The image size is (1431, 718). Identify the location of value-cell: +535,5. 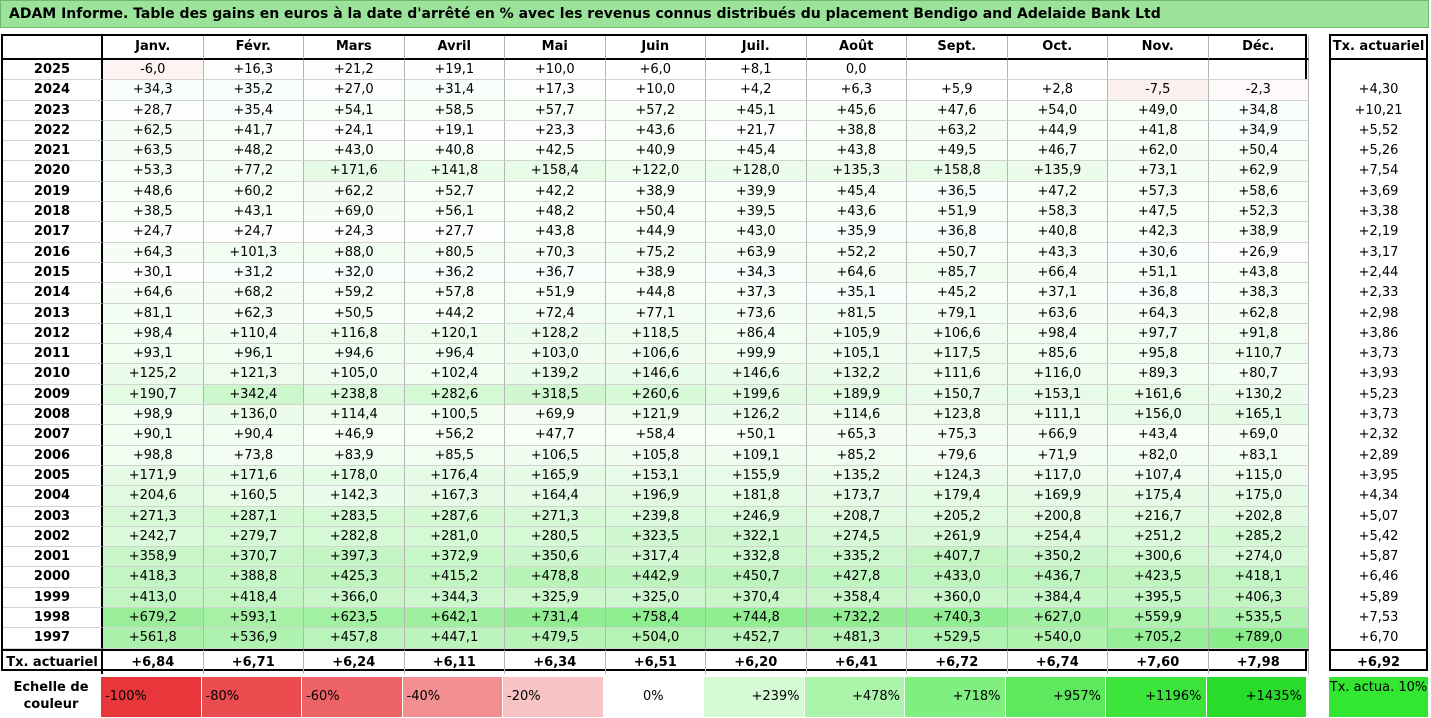
(1258, 618).